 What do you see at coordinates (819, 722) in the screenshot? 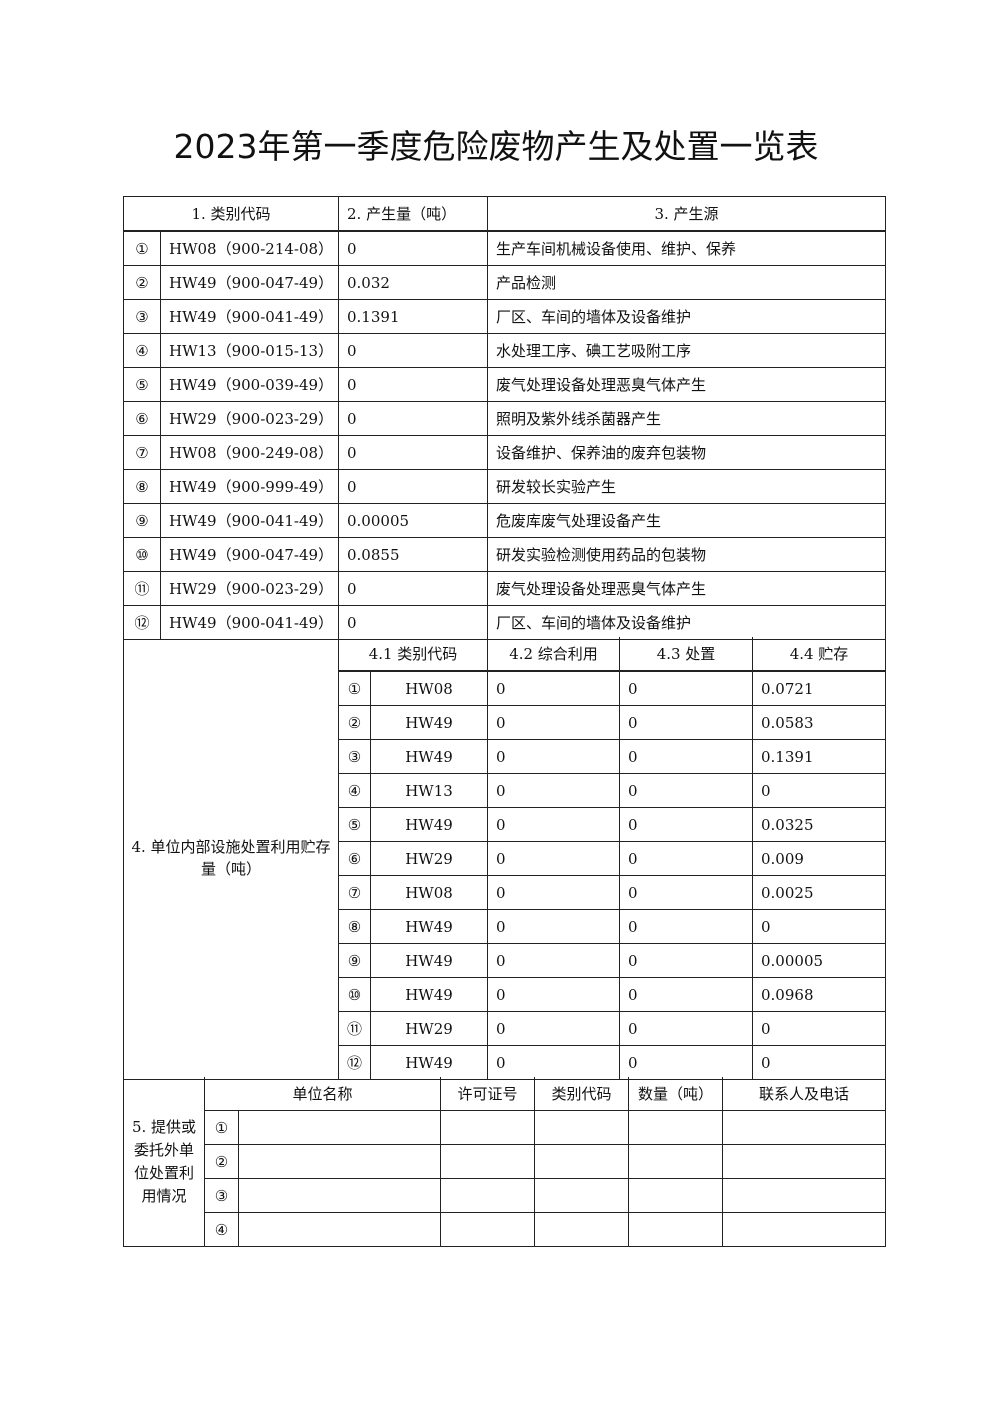
I see `storage-amount: 0.0583` at bounding box center [819, 722].